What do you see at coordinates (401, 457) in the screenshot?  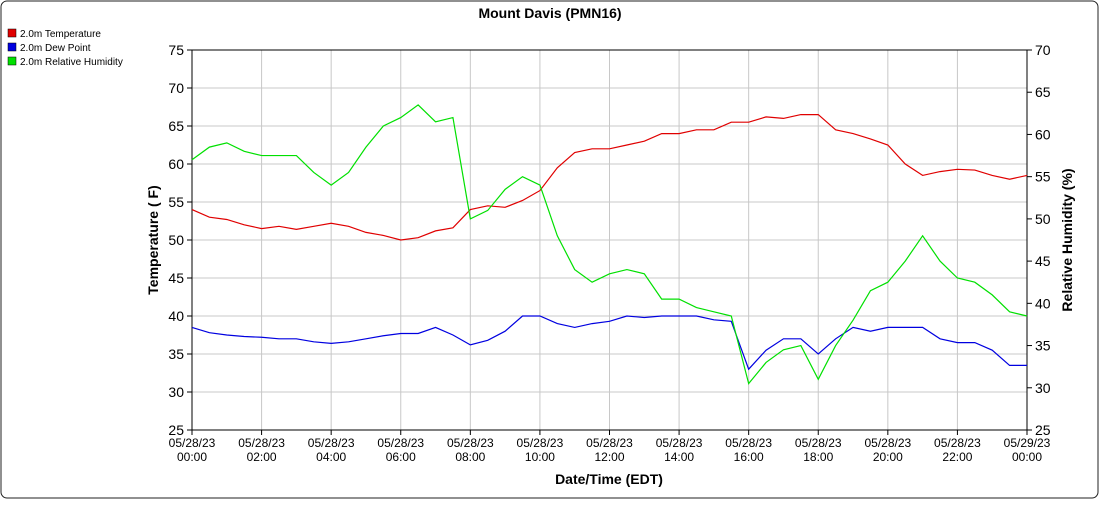 I see `x-tick-label: 06:00` at bounding box center [401, 457].